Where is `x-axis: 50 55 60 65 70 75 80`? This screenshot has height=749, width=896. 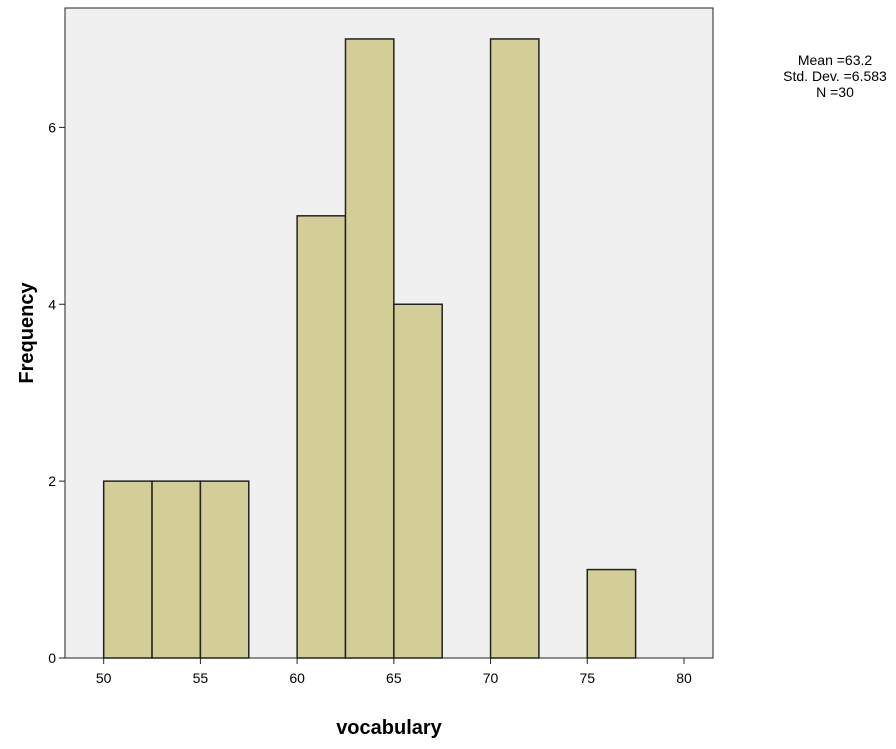 x-axis: 50 55 60 65 70 75 80 is located at coordinates (394, 672).